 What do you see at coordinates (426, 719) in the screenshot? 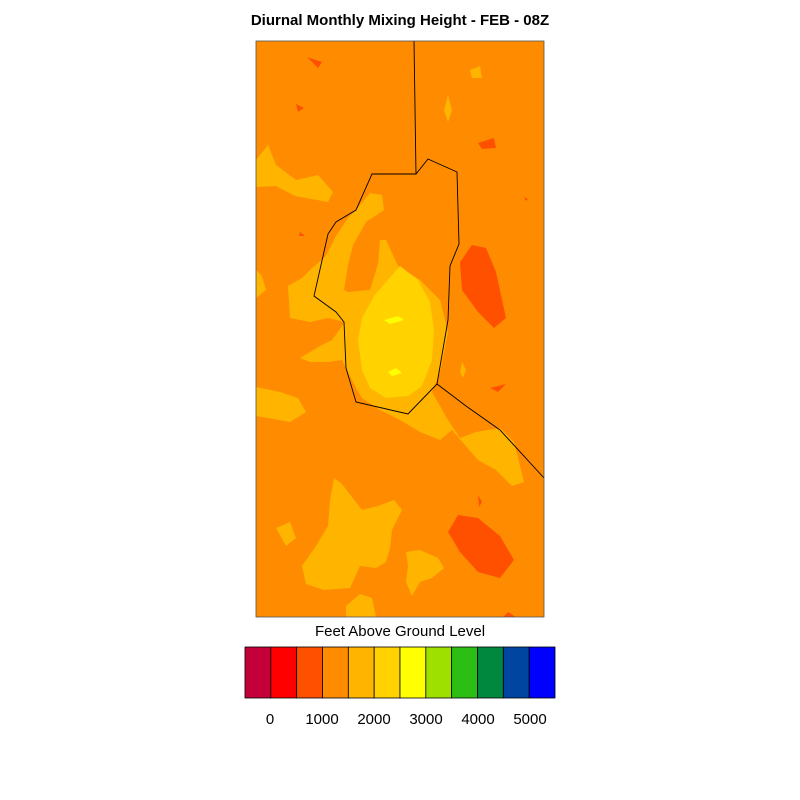
I see `colorbar-tick-label: 3000` at bounding box center [426, 719].